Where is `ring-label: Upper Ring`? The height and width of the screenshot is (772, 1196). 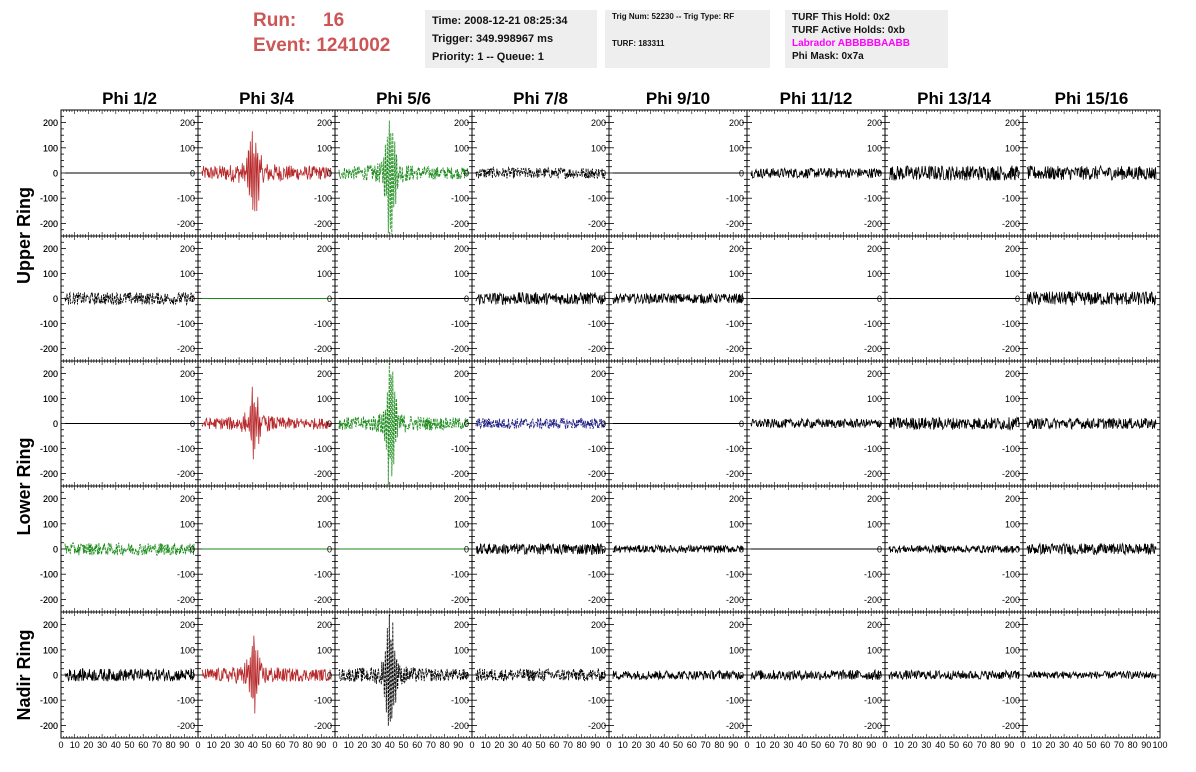
ring-label: Upper Ring is located at coordinates (24, 235).